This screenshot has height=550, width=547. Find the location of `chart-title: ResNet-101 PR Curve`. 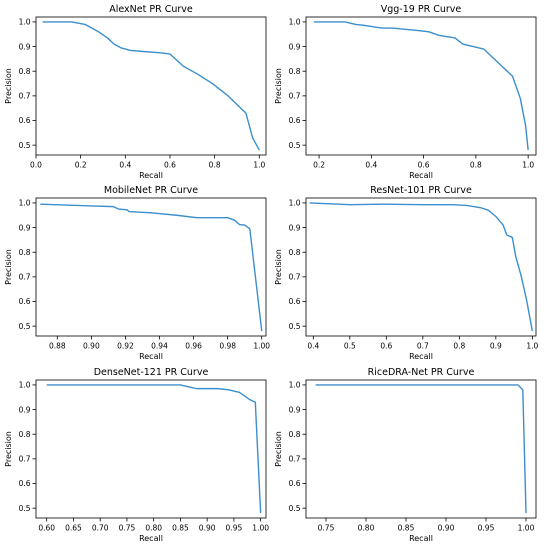

chart-title: ResNet-101 PR Curve is located at coordinates (421, 190).